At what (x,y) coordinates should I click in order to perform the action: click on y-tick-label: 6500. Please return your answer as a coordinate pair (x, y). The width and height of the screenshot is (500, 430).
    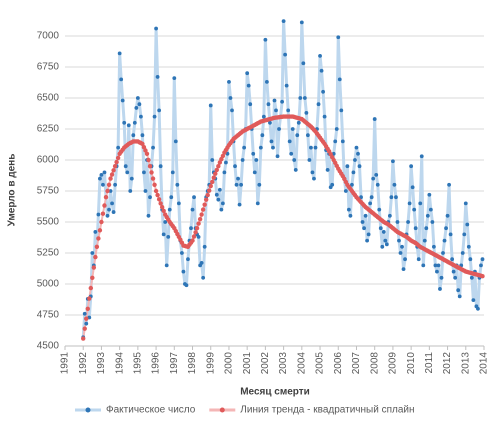
    Looking at the image, I should click on (48, 98).